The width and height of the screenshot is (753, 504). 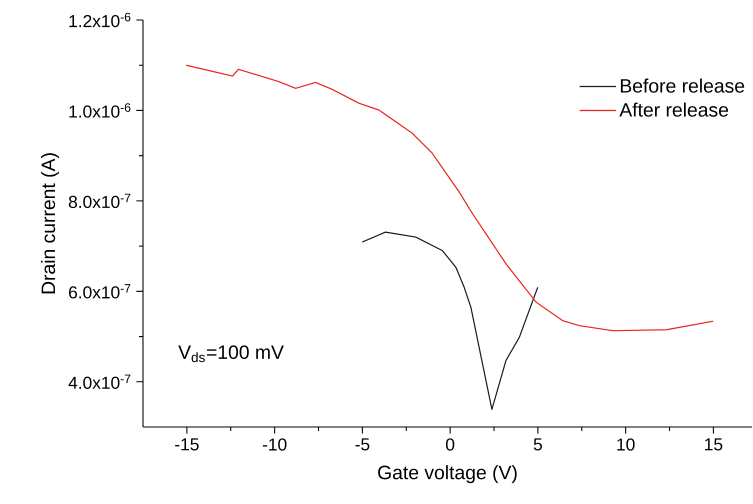 I want to click on y-tick-label: 4.0x10$^{-7}$, so click(x=99, y=381).